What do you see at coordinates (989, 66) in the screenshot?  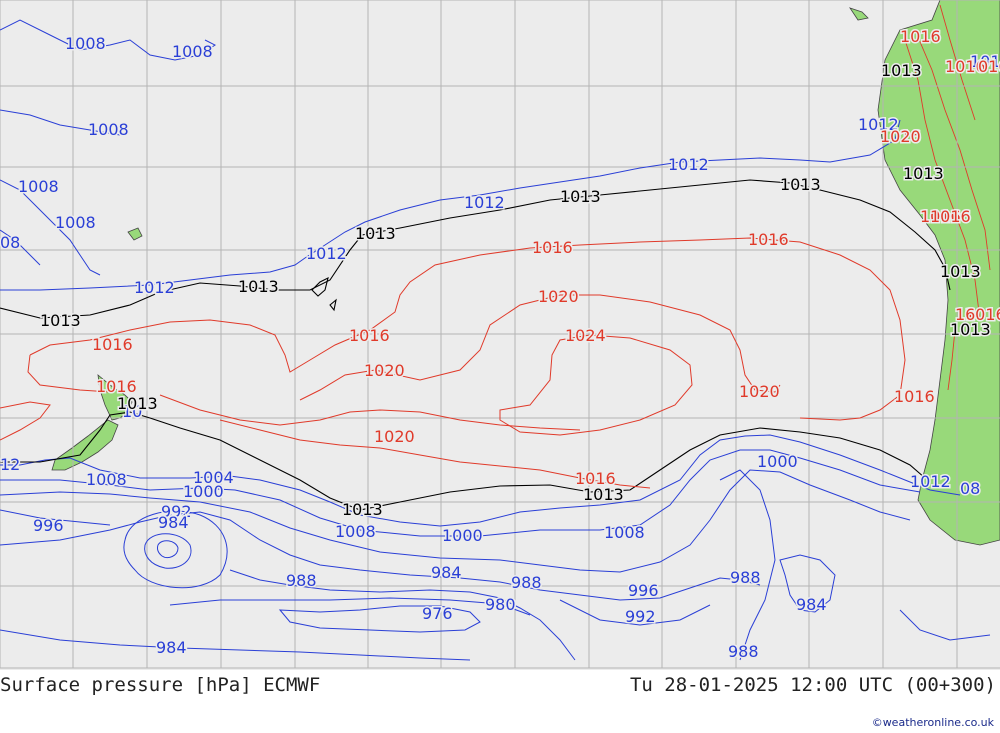 I see `red-isobar-label: 016` at bounding box center [989, 66].